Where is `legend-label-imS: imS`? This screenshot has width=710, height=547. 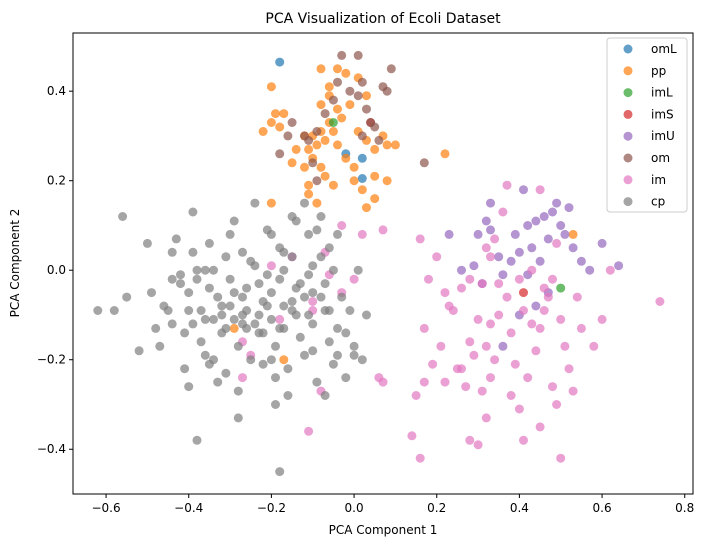 legend-label-imS: imS is located at coordinates (662, 114).